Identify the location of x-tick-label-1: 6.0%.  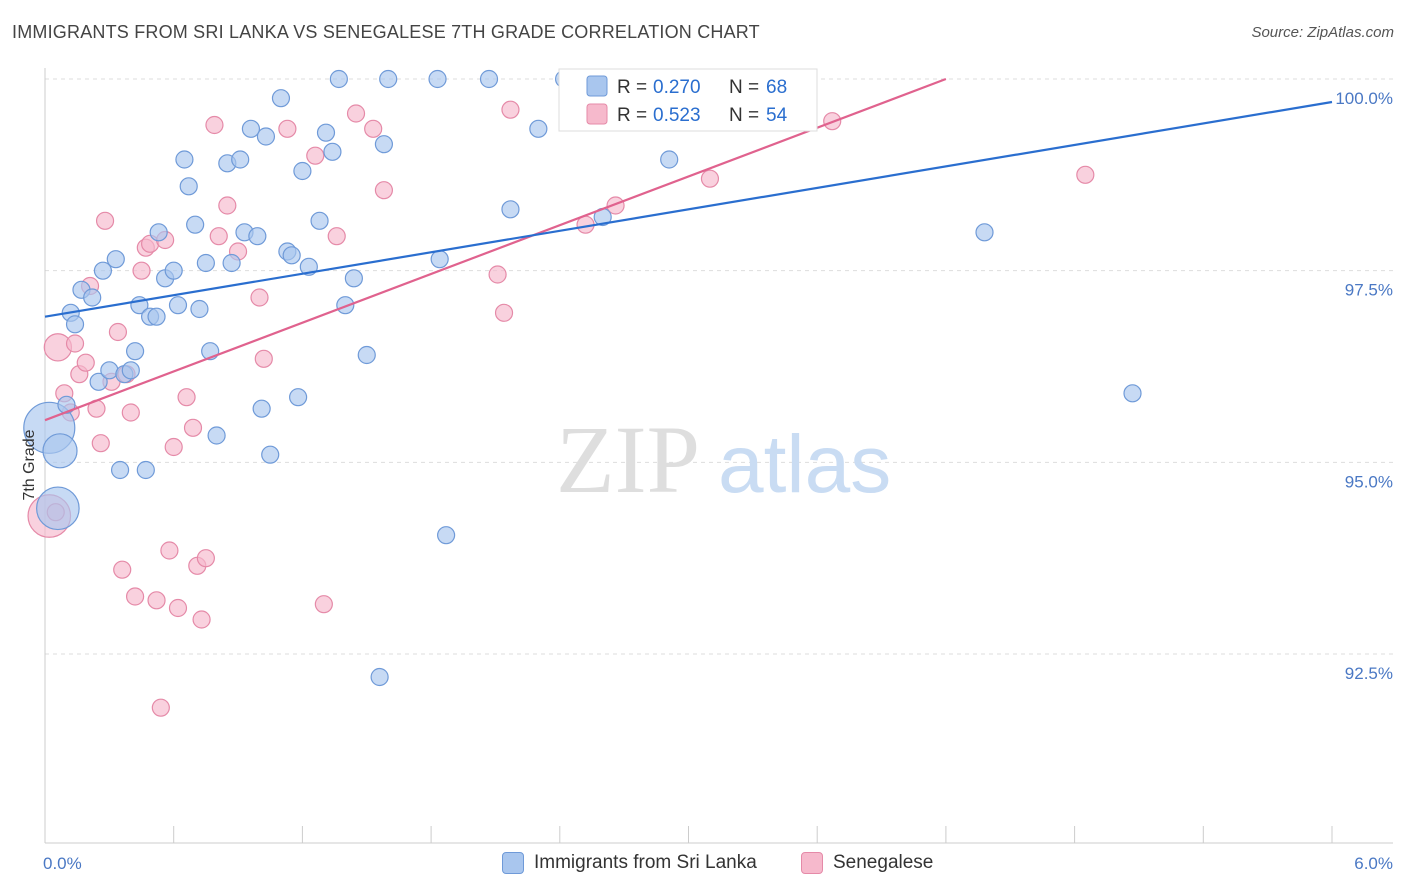
(1373, 863).